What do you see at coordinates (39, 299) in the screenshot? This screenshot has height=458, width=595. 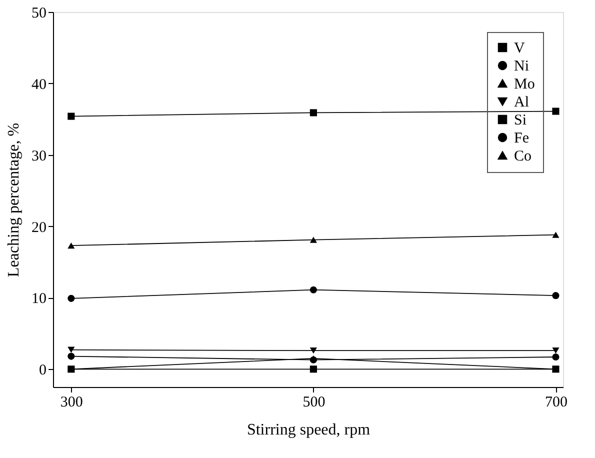 I see `y-tick-label: 10` at bounding box center [39, 299].